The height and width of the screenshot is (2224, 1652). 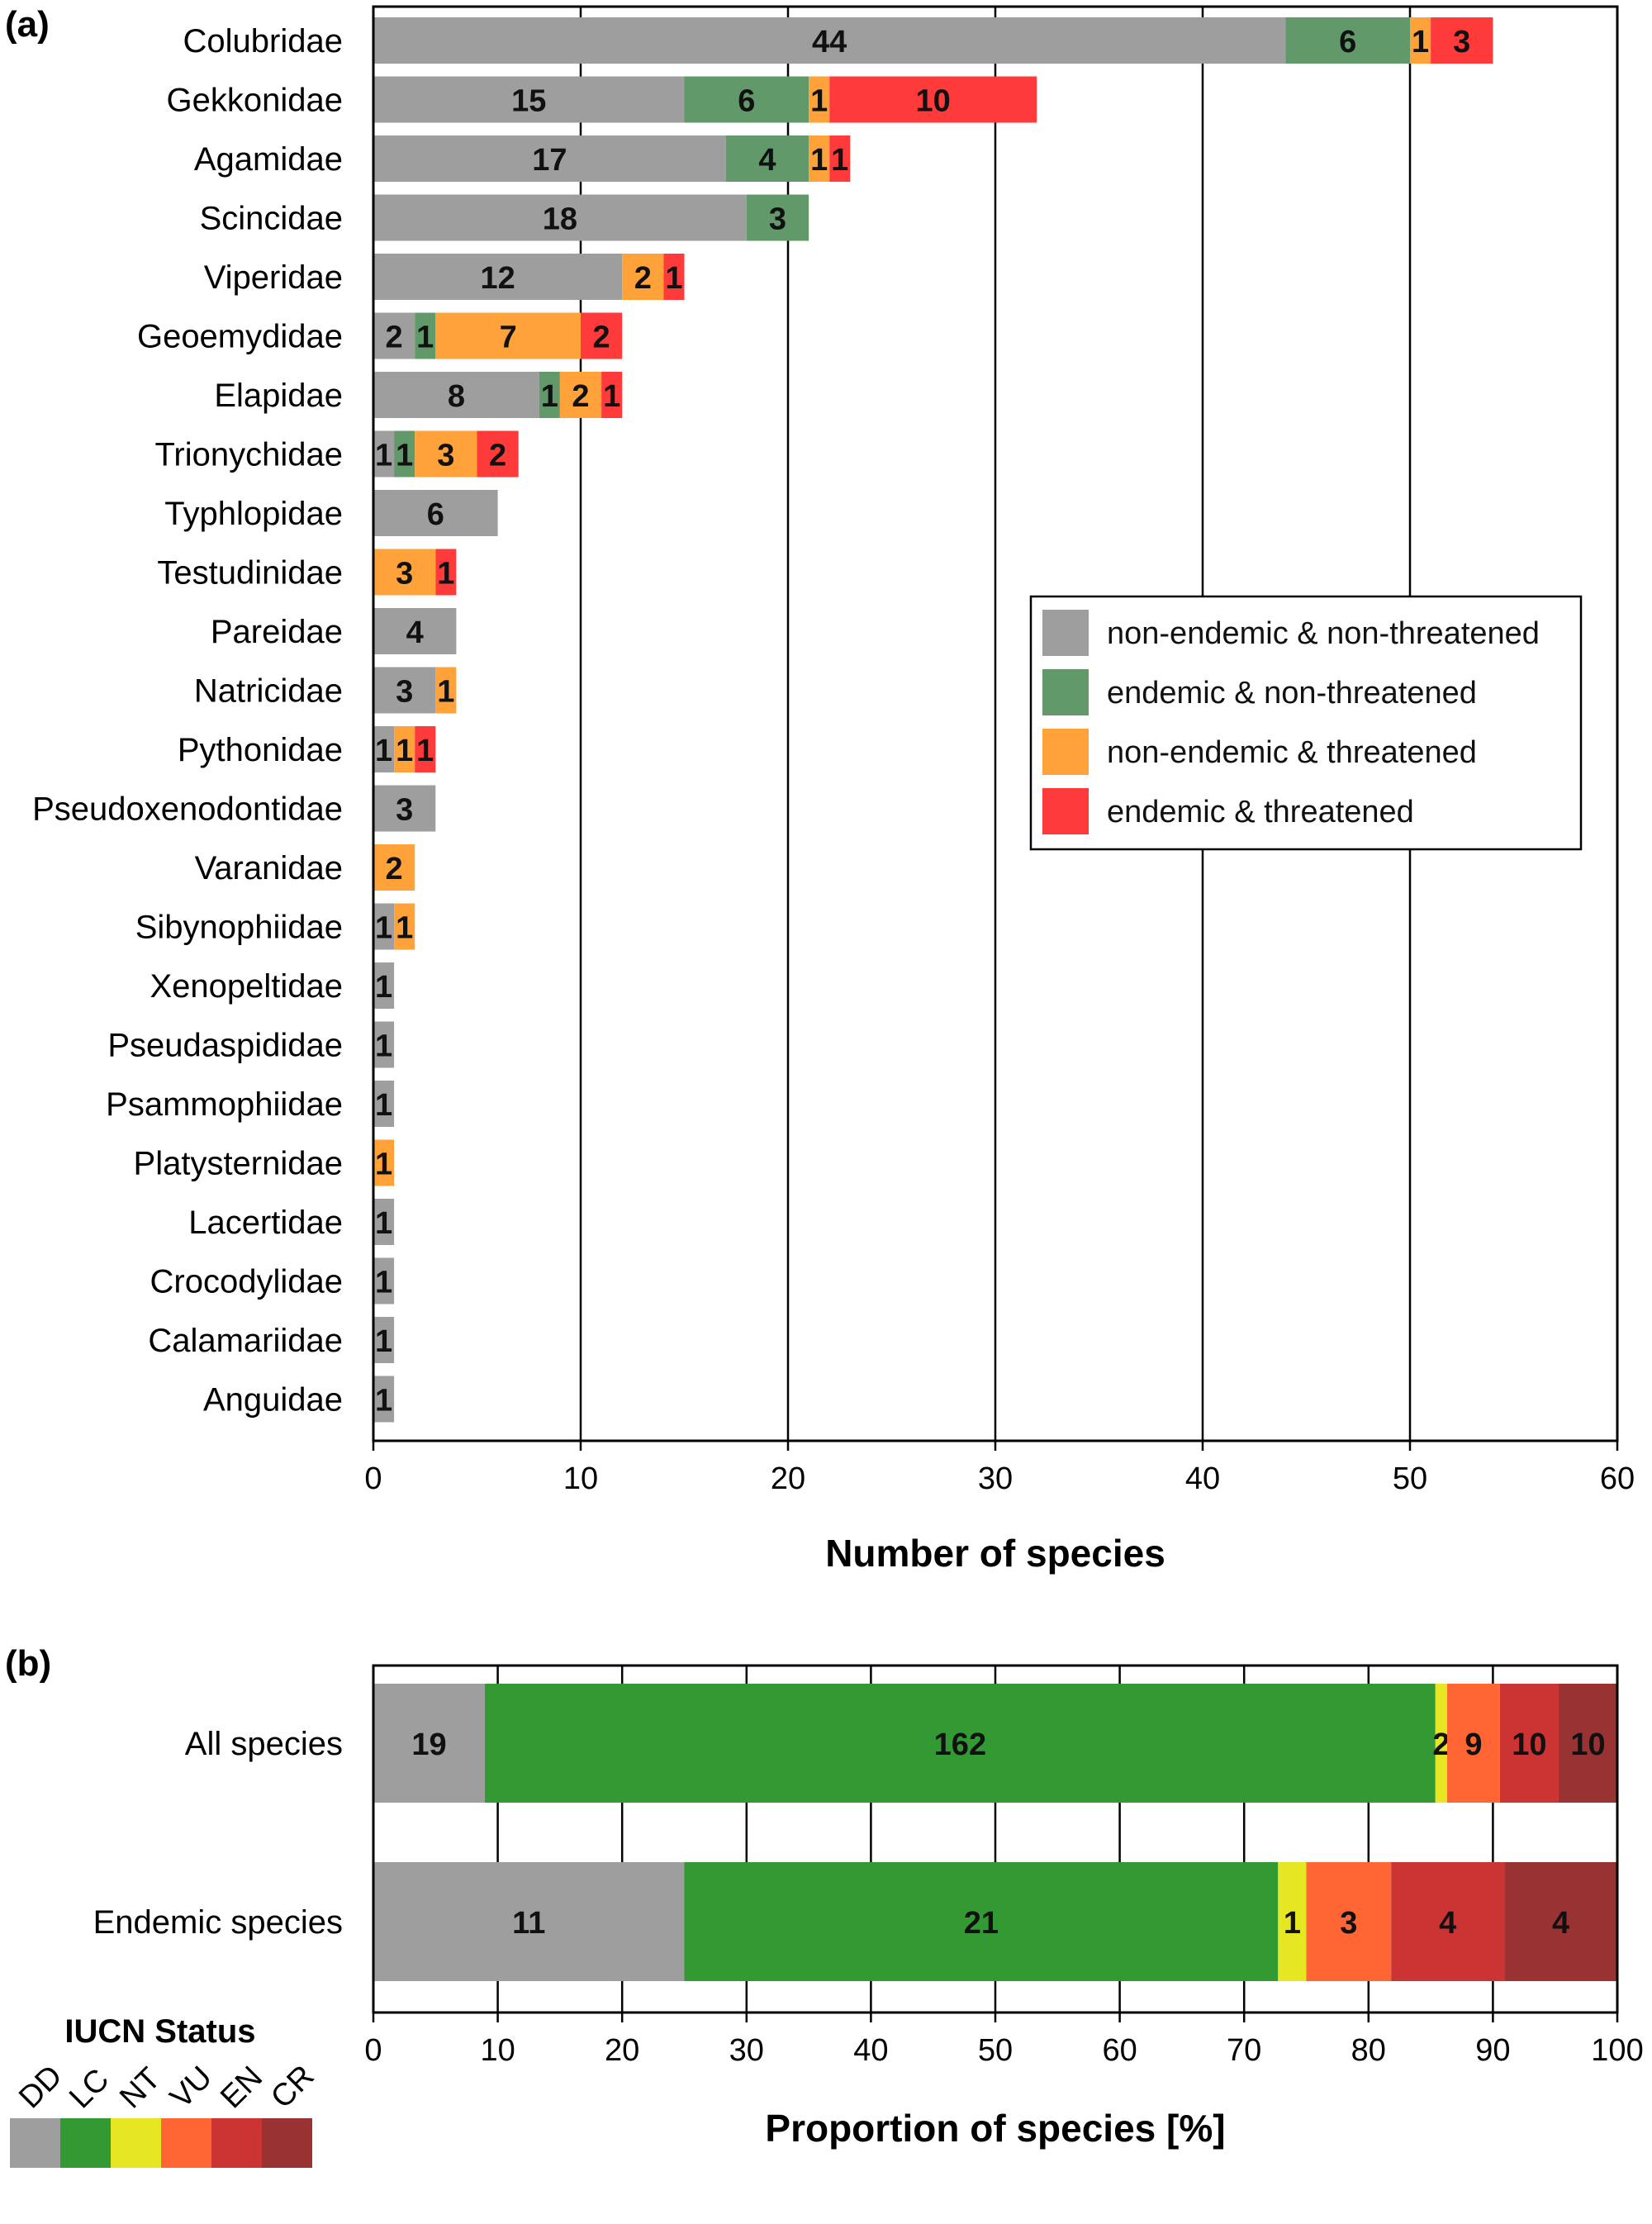 What do you see at coordinates (268, 159) in the screenshot?
I see `panel-a-category-label: Agamidae` at bounding box center [268, 159].